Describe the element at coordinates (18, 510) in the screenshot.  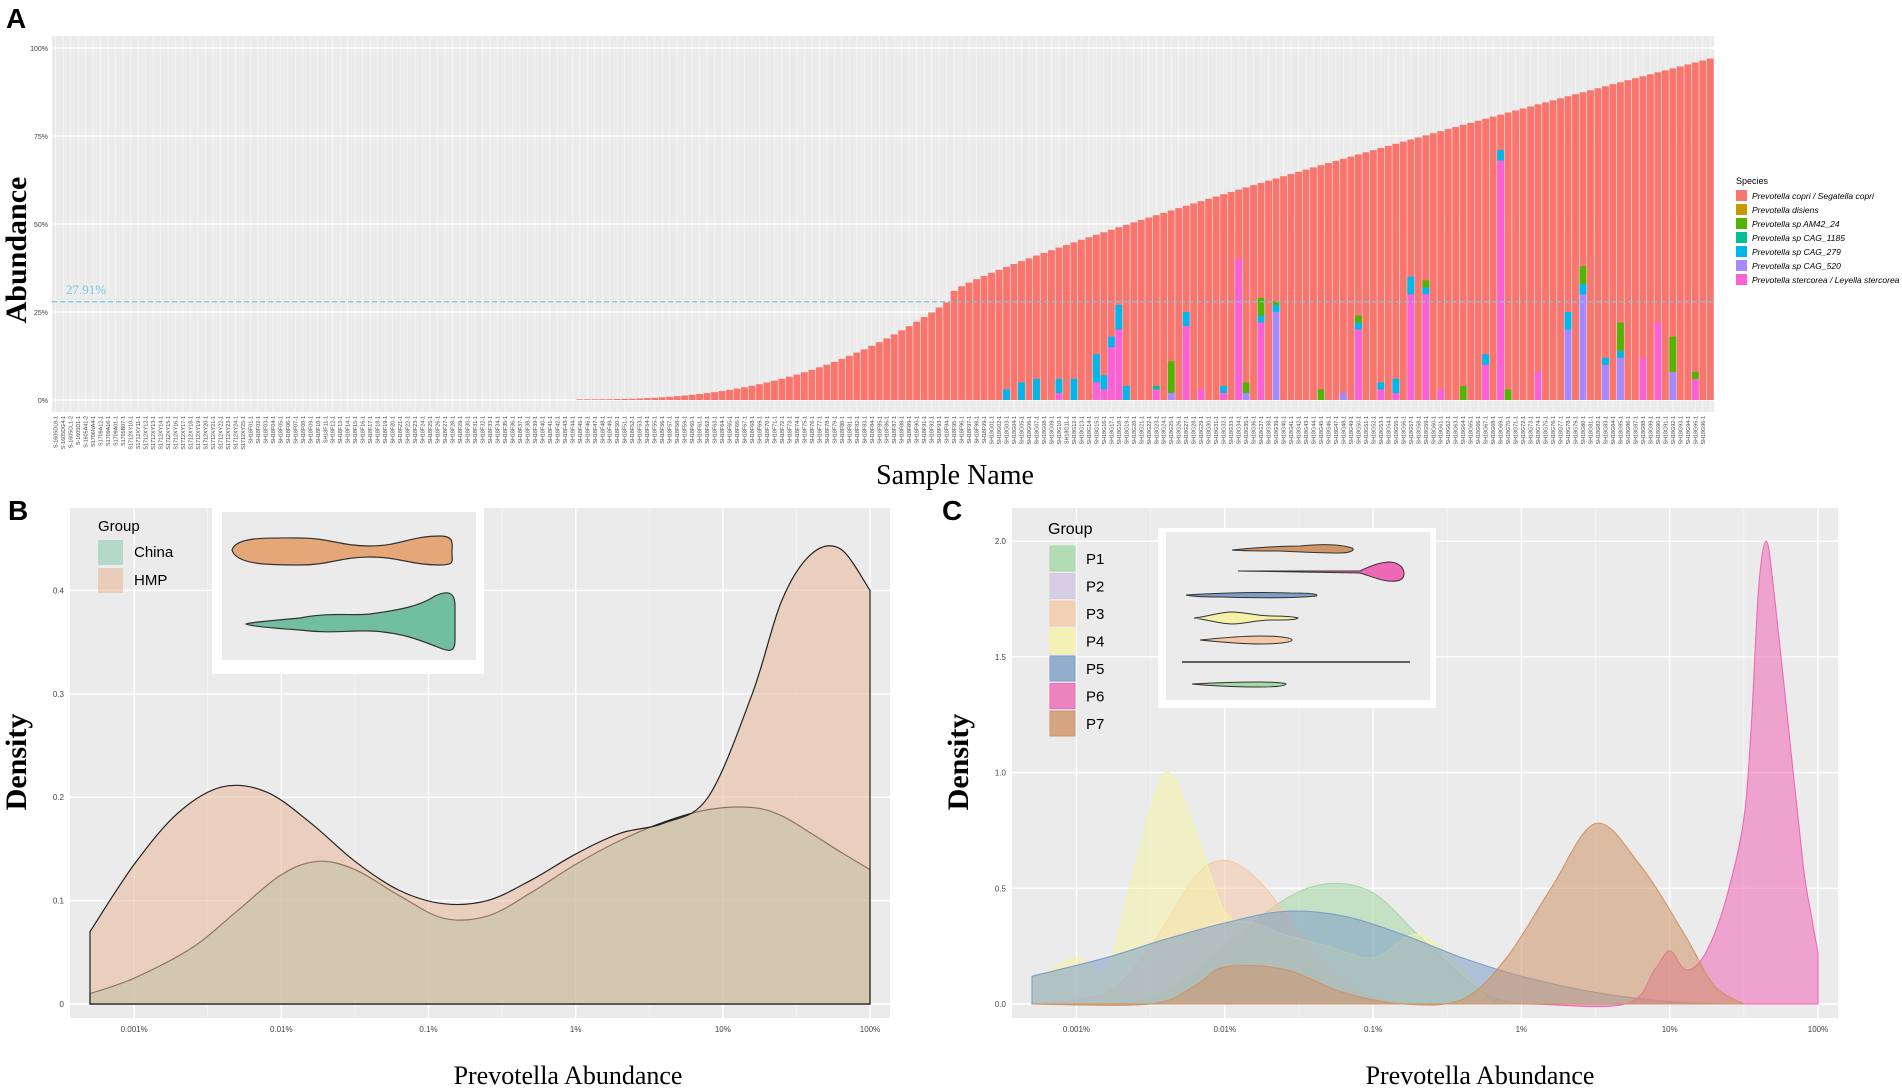
I see `panel-label-b: B` at that location.